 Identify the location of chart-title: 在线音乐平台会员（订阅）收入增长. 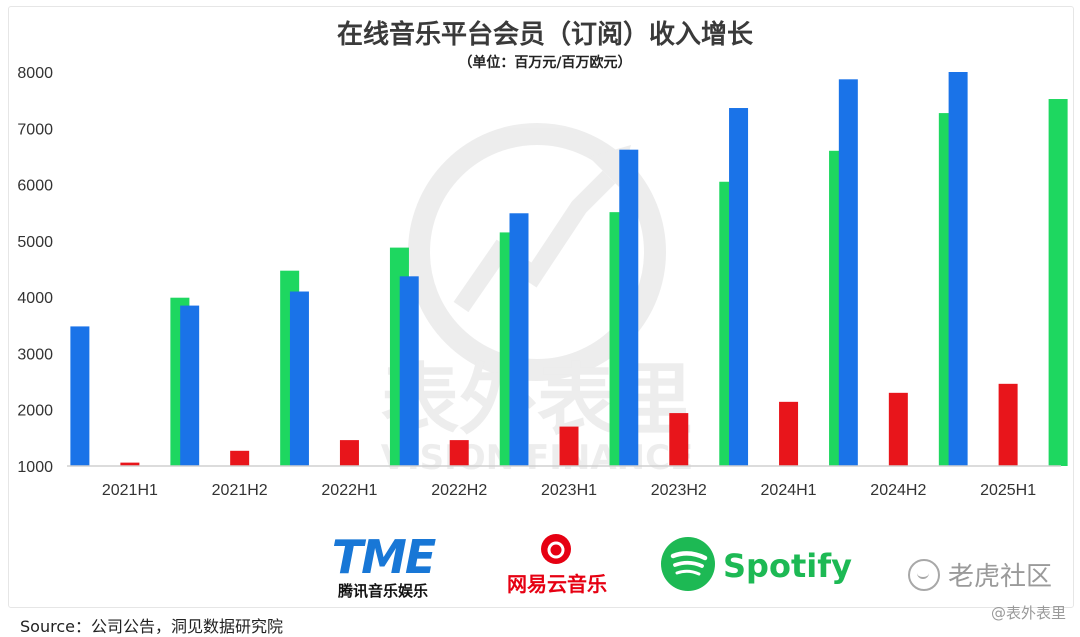
(545, 34).